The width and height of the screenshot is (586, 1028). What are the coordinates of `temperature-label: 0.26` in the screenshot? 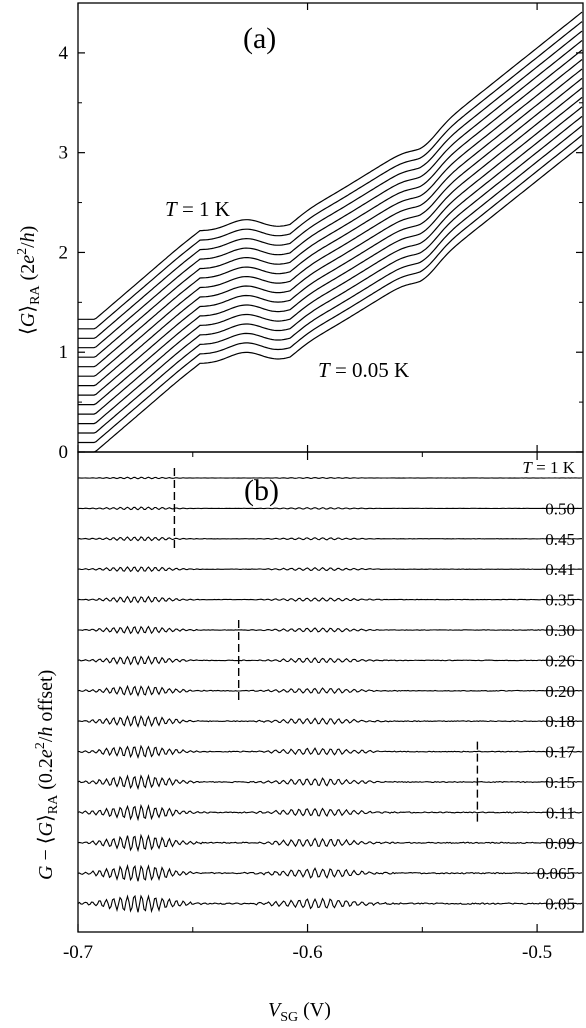 It's located at (560, 660).